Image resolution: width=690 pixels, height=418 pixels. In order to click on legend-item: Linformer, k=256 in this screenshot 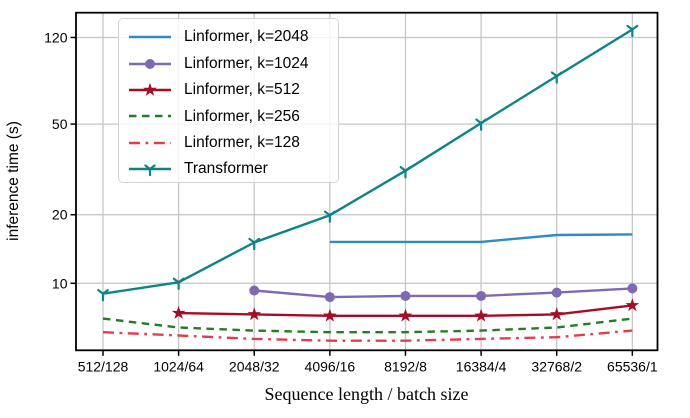, I will do `click(232, 116)`.